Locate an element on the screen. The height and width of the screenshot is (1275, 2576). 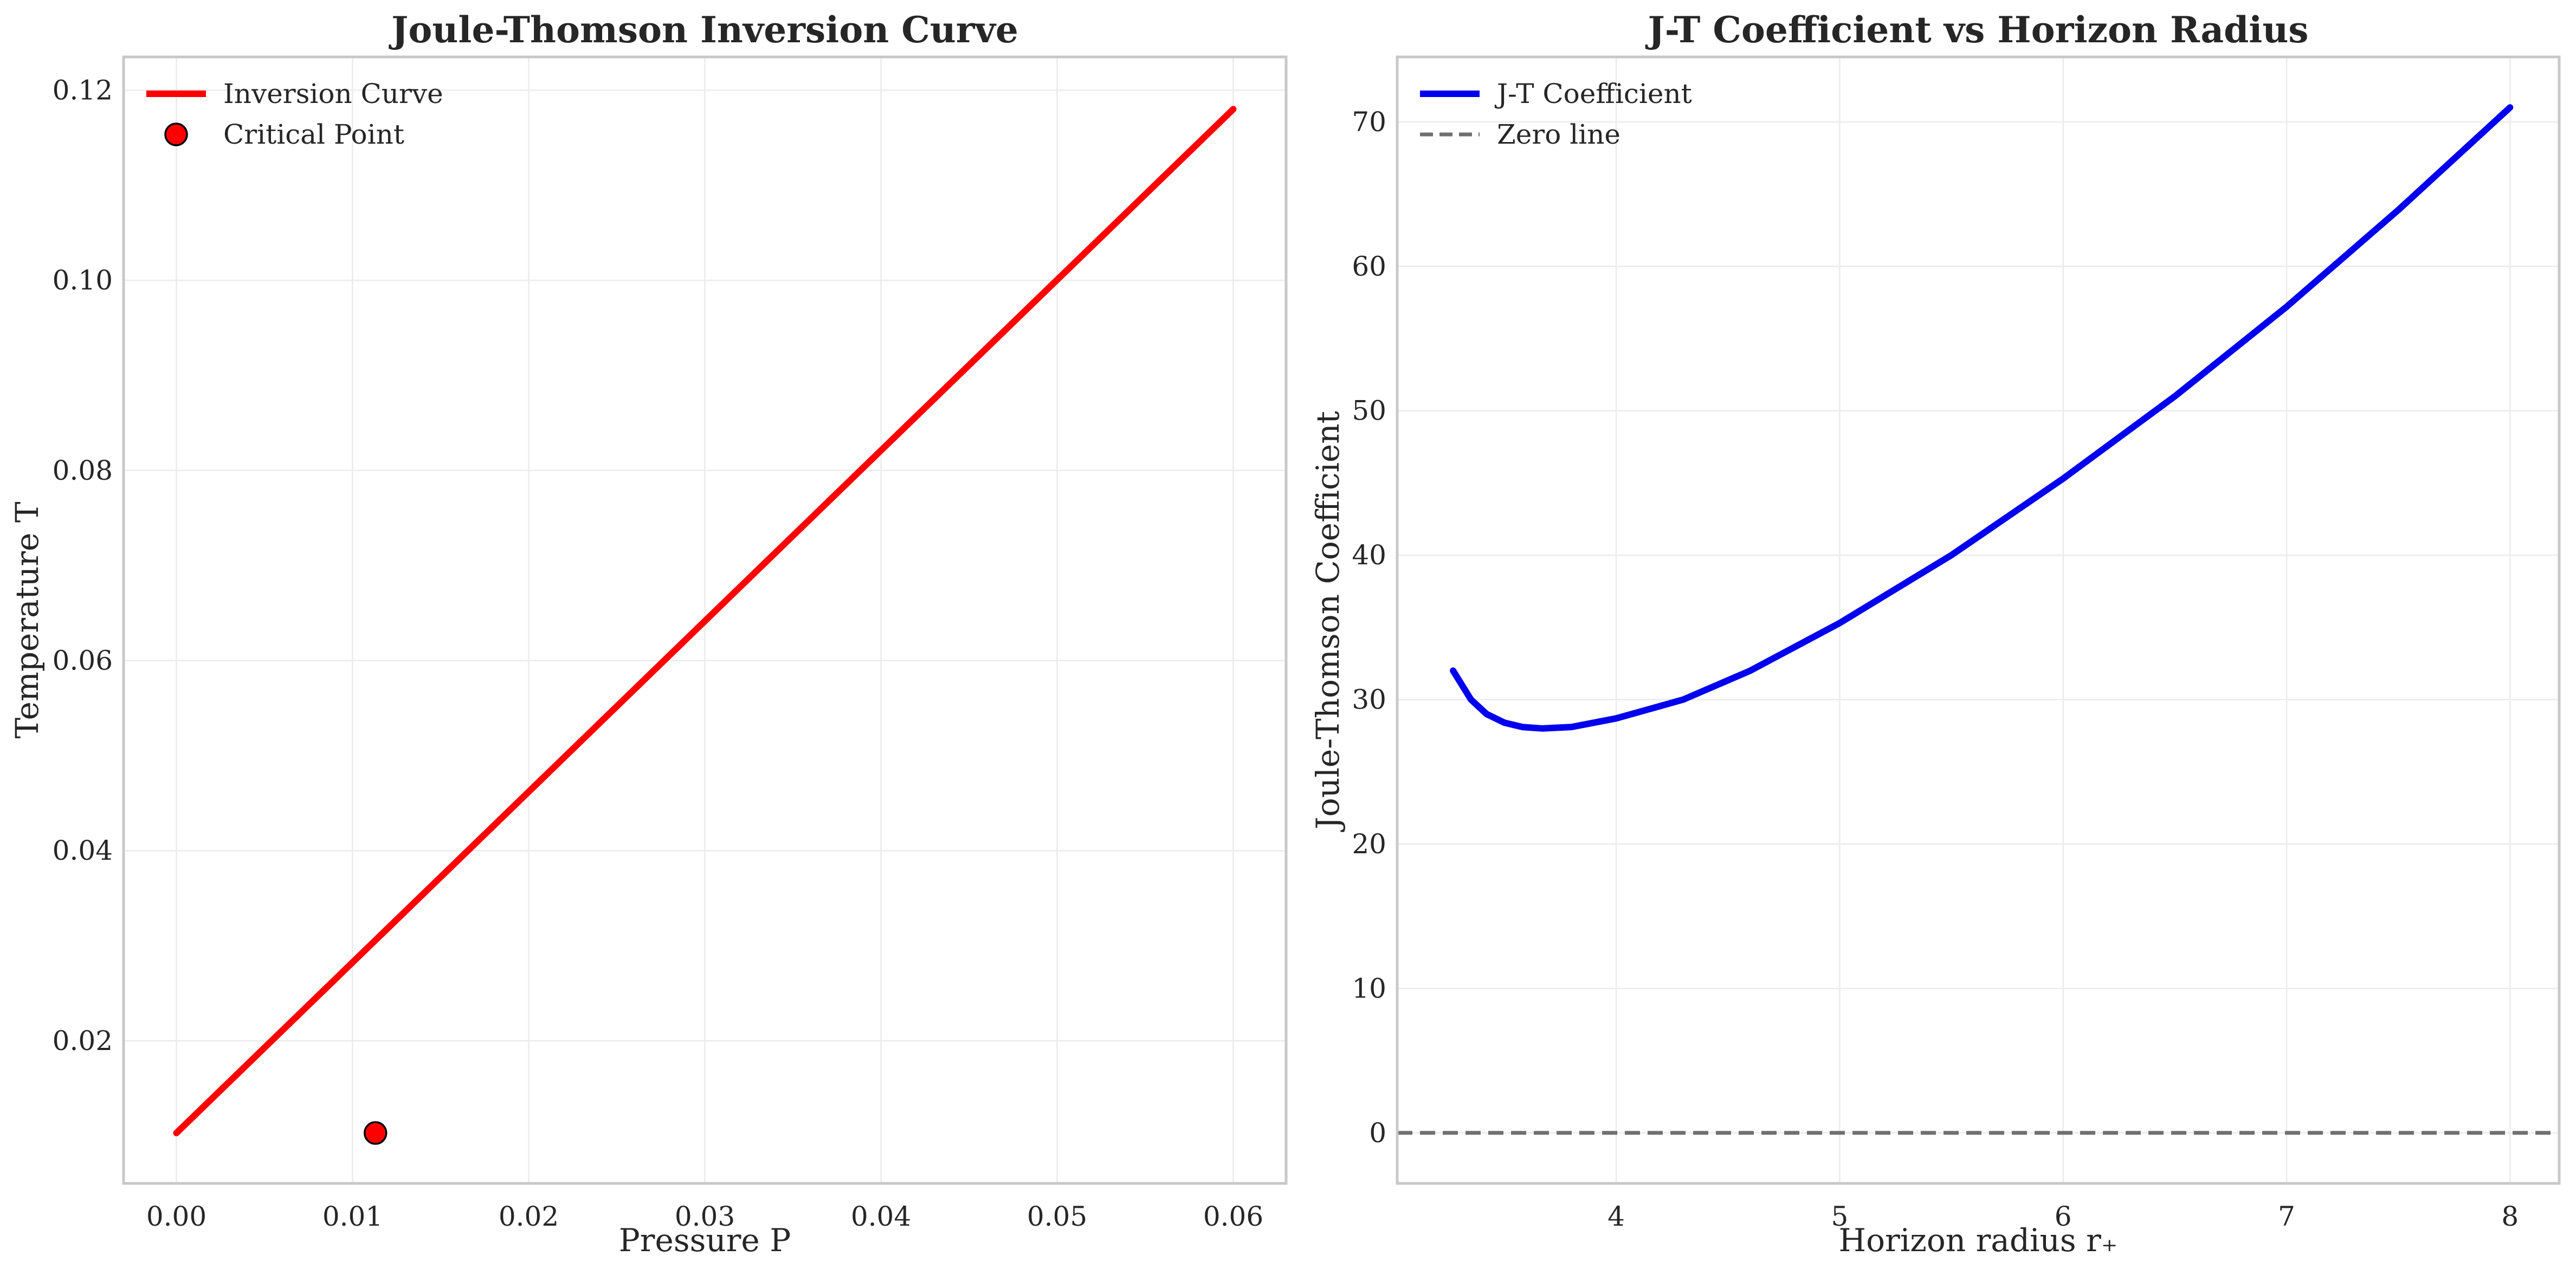
y-tick-label: 0 is located at coordinates (1377, 1133).